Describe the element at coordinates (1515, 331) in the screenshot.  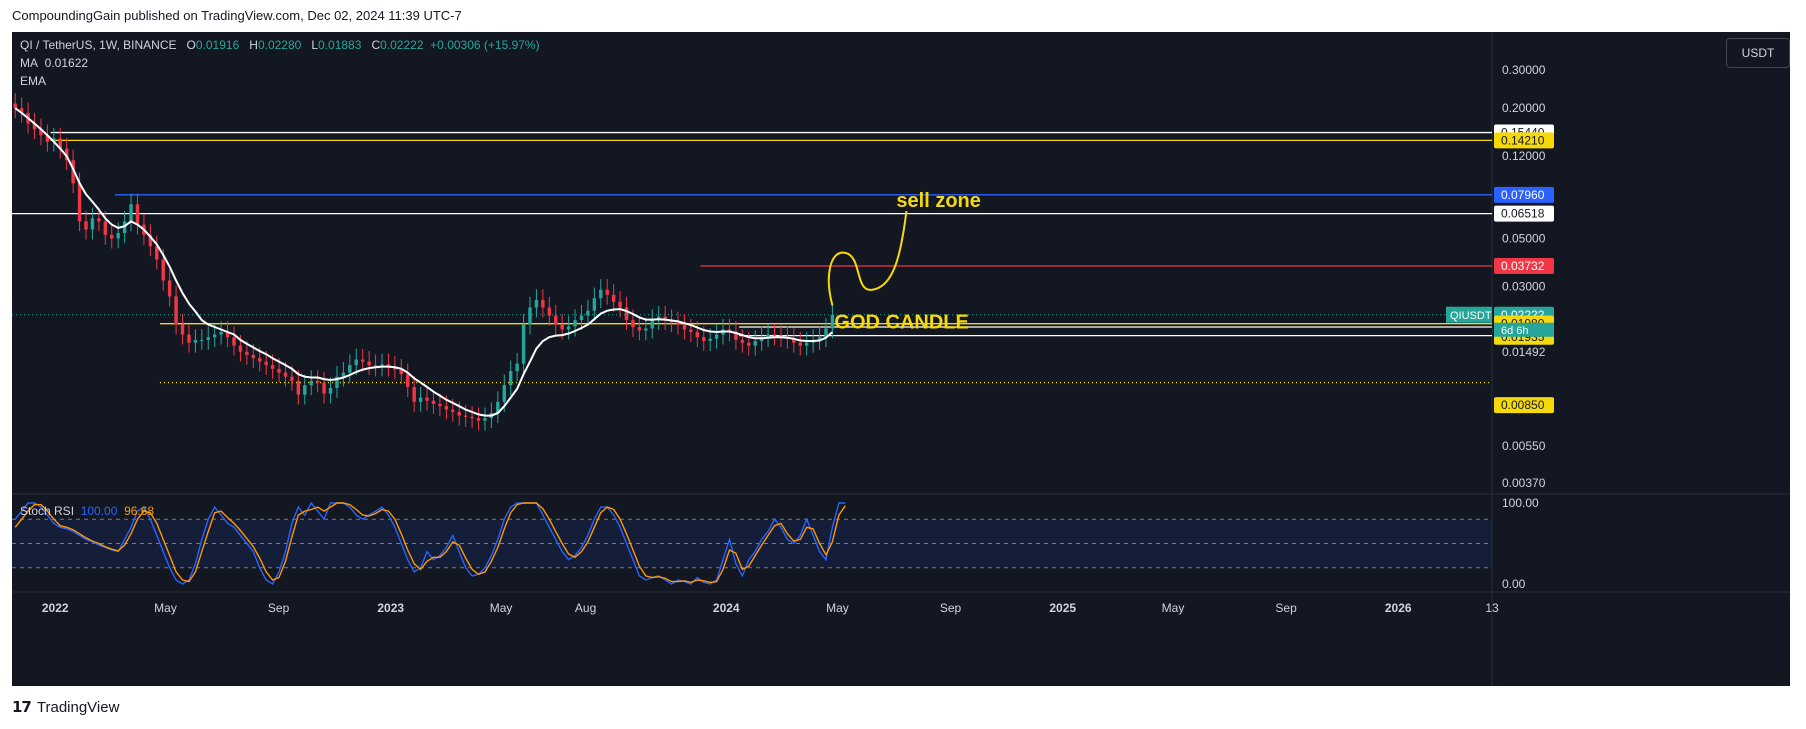
I see `countdown-text: 6d 6h` at that location.